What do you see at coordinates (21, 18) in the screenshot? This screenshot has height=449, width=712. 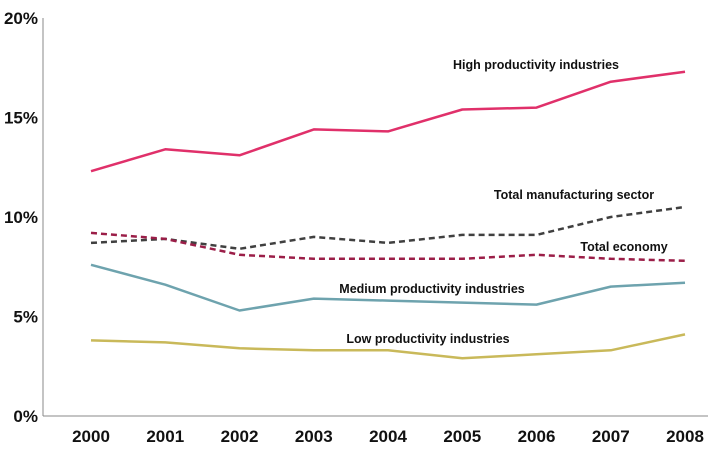 I see `y-tick-label: 20%` at bounding box center [21, 18].